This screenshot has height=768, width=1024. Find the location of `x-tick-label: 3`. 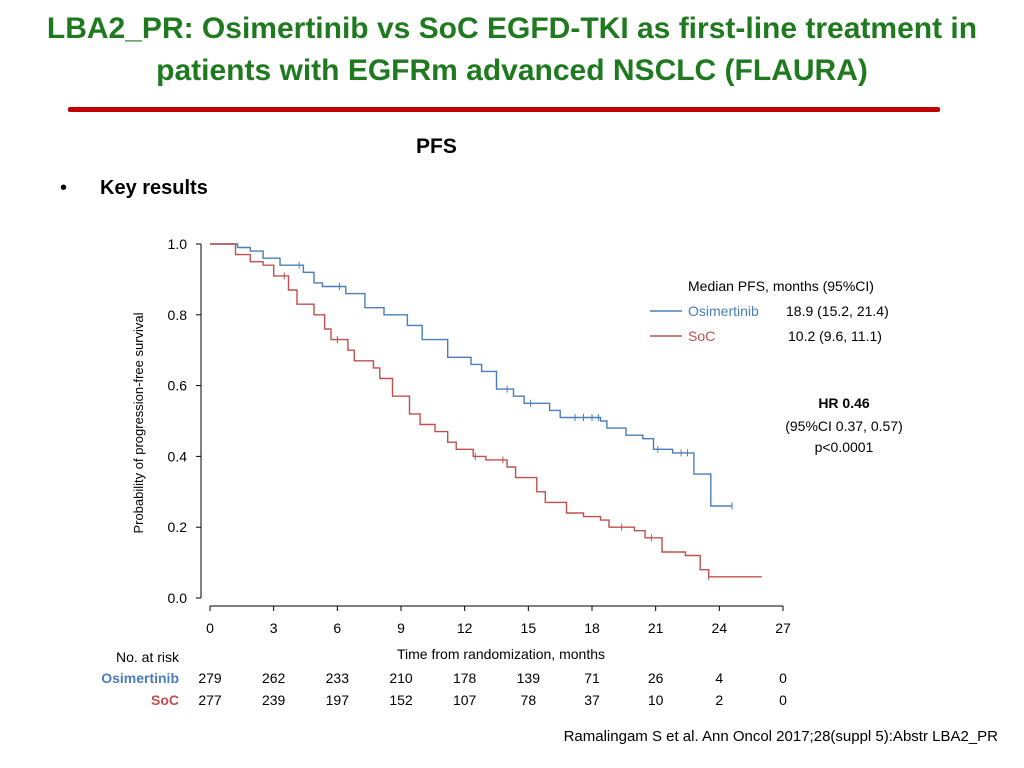

x-tick-label: 3 is located at coordinates (274, 628).